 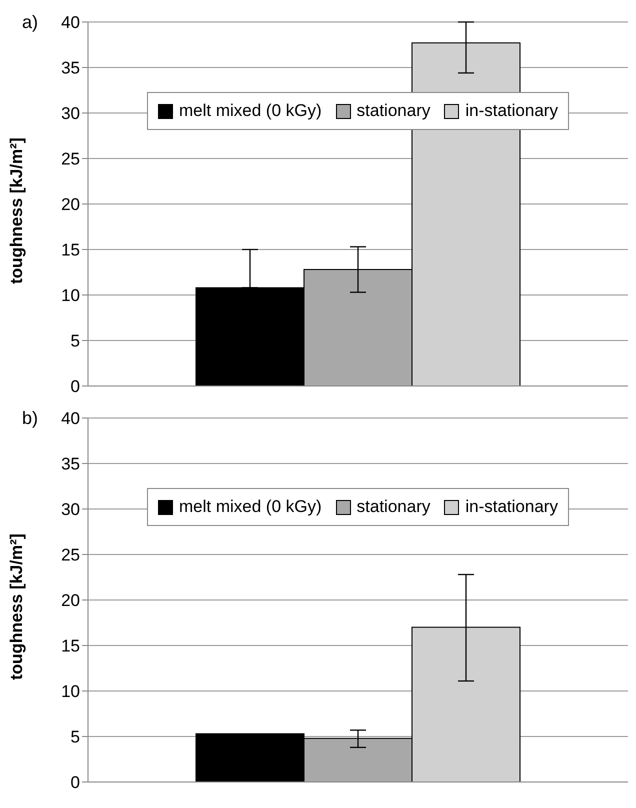 I want to click on chart-title: a), so click(x=30, y=22).